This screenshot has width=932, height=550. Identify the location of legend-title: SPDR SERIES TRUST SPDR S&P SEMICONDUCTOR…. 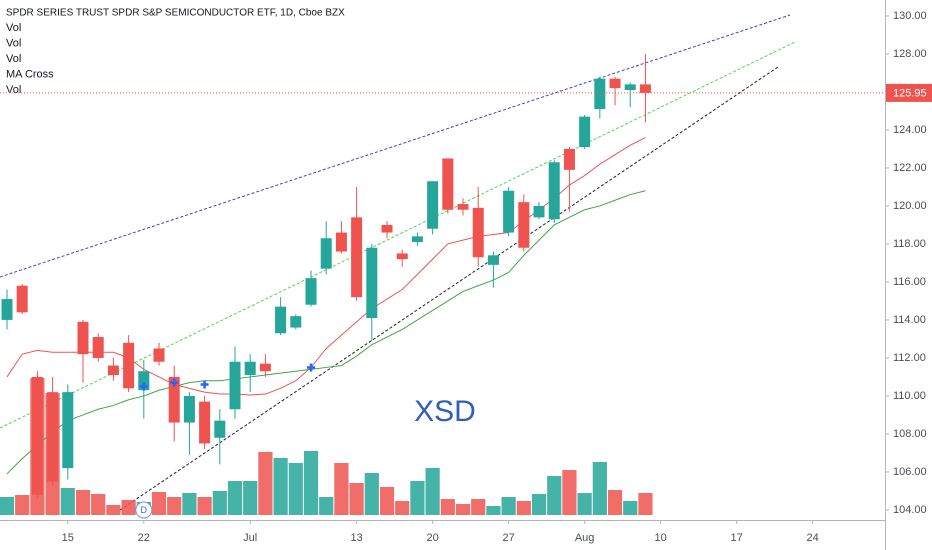
(175, 12).